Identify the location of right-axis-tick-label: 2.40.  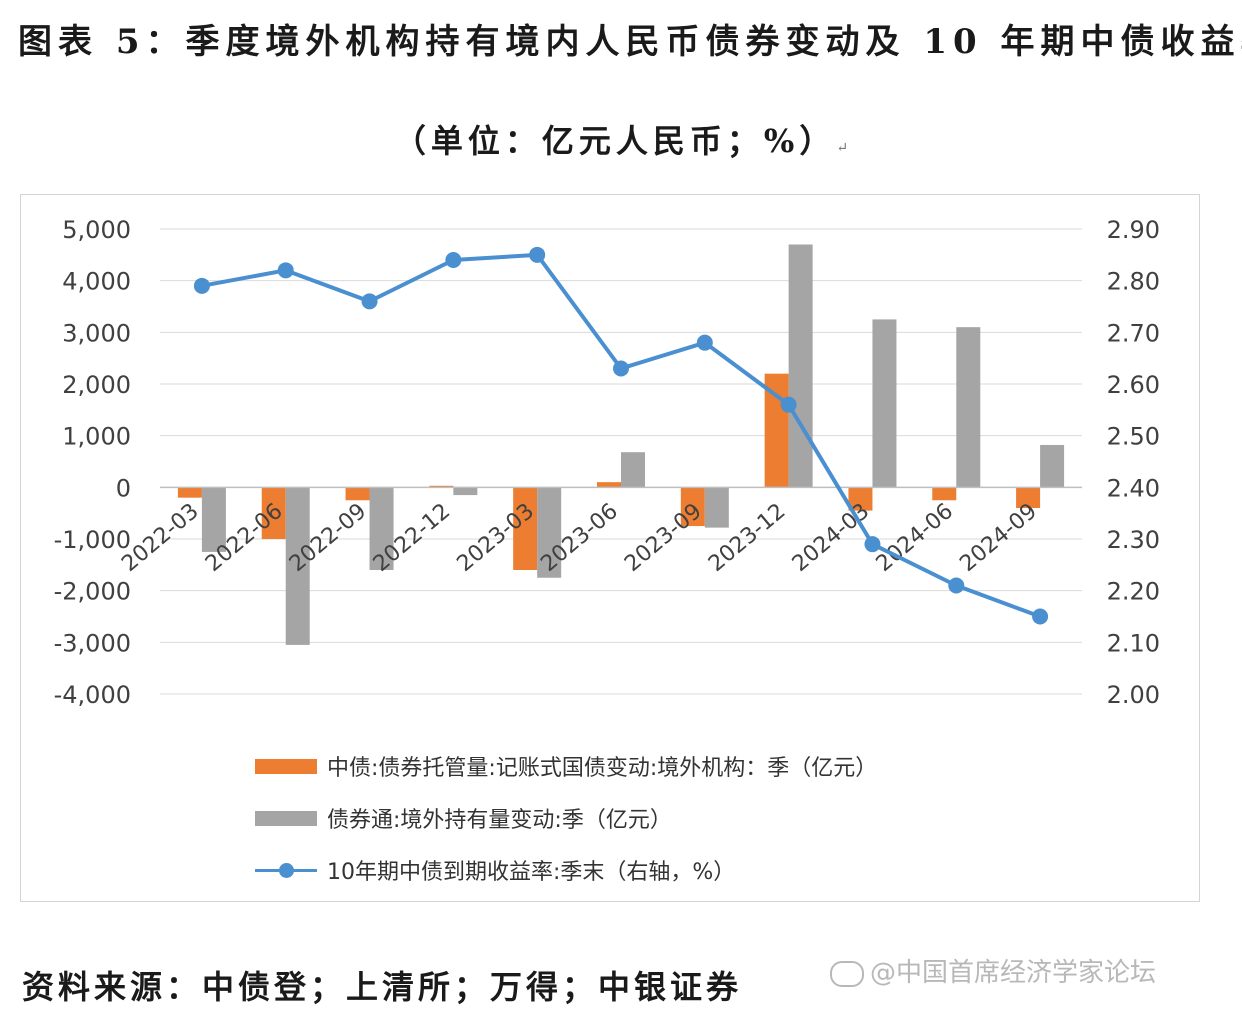
(1133, 488).